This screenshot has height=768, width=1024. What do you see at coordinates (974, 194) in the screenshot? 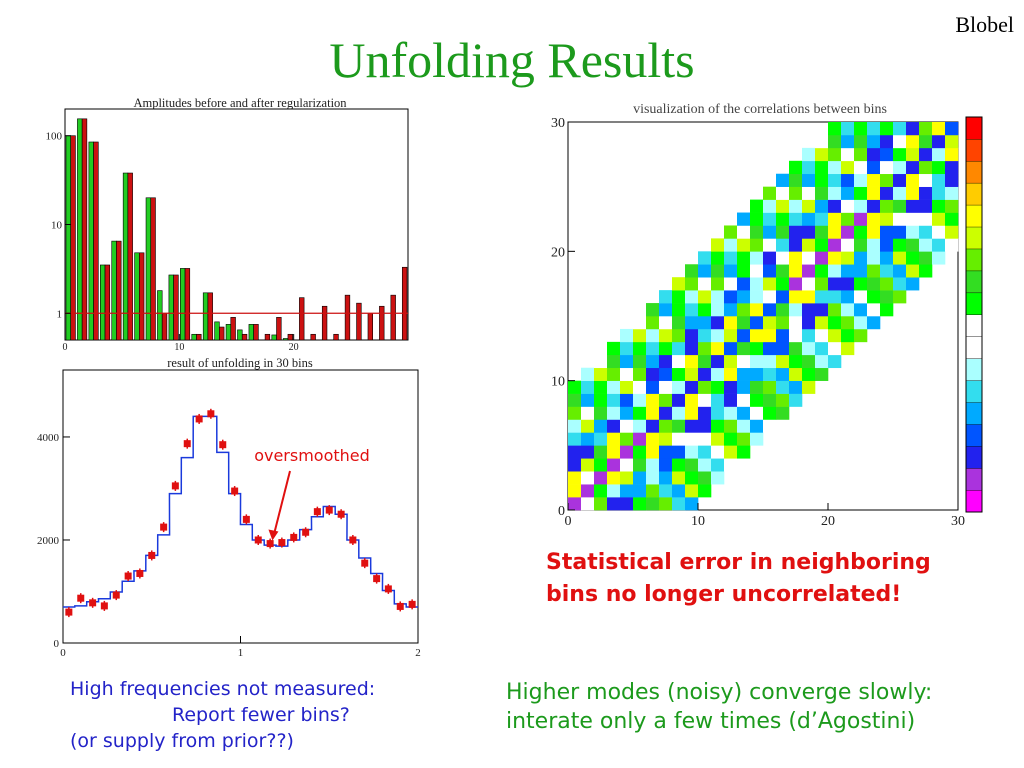
I see `colorbar-segment` at bounding box center [974, 194].